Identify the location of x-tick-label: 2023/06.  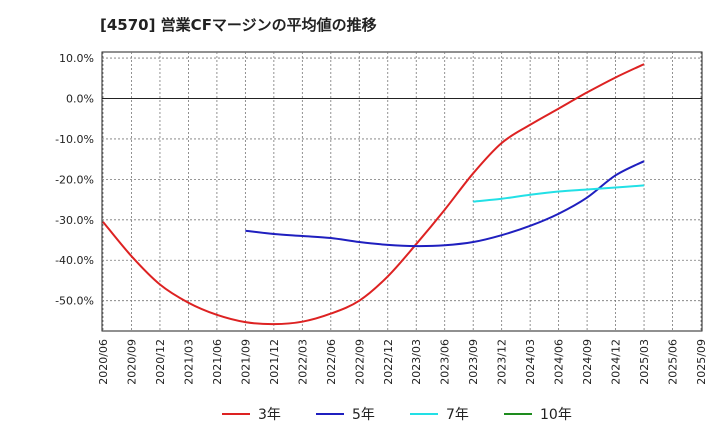
(445, 362).